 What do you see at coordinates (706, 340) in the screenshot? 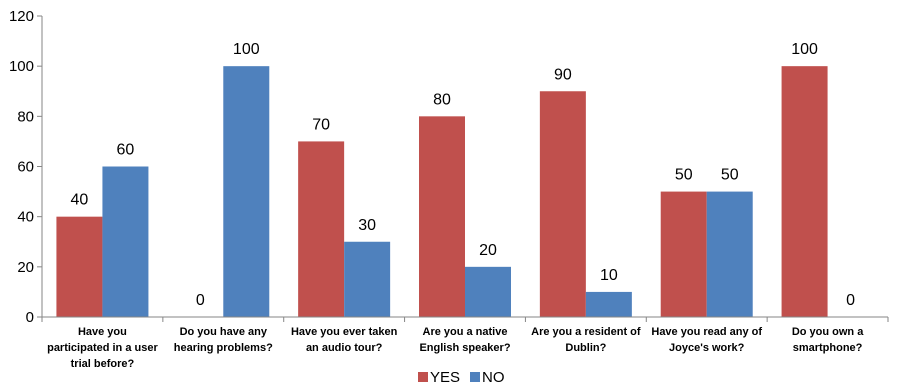
I see `x-category-label: Have you read any of Joyce's work?` at bounding box center [706, 340].